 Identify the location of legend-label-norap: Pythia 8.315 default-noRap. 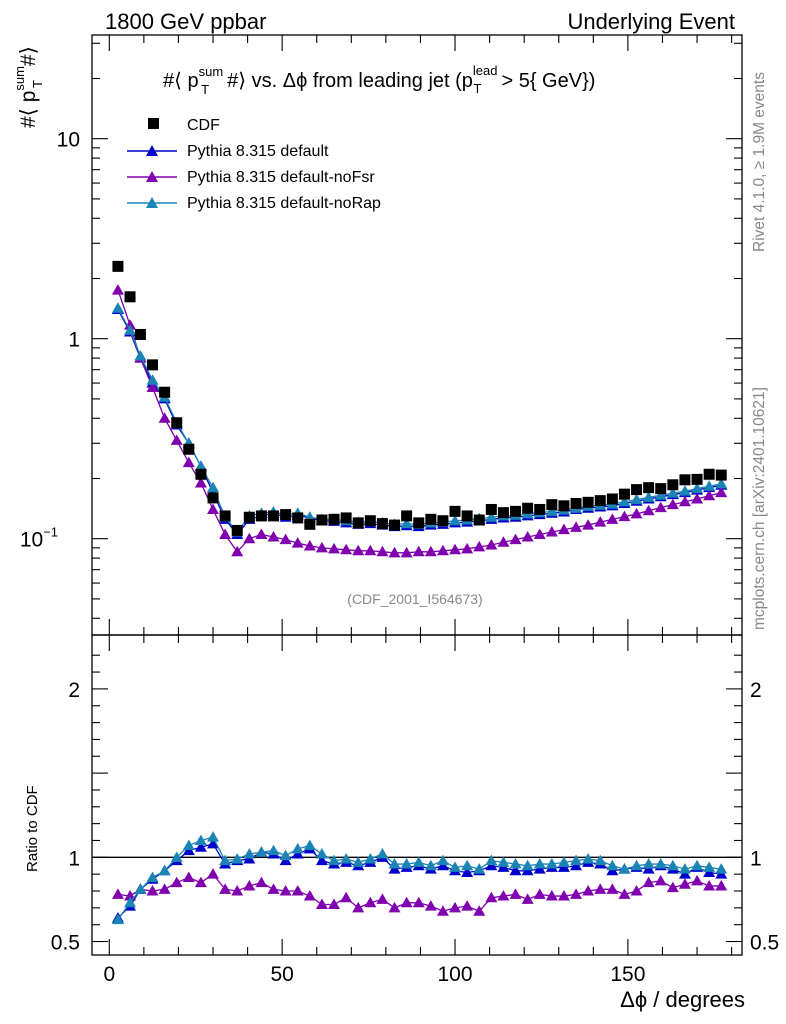
(284, 203).